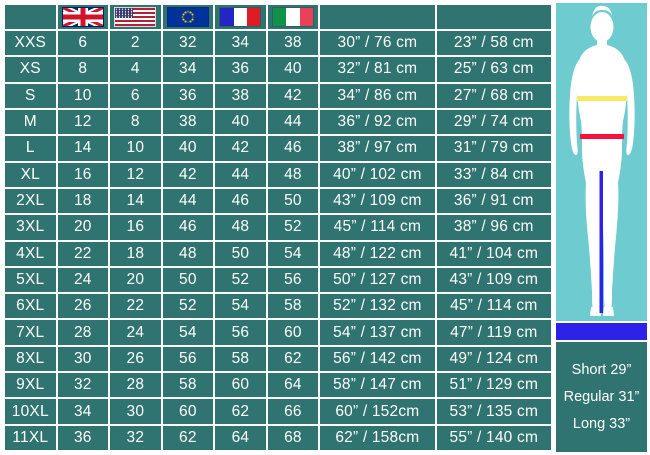 Image resolution: width=650 pixels, height=455 pixels. Describe the element at coordinates (30, 174) in the screenshot. I see `size-label-cell: XL` at that location.